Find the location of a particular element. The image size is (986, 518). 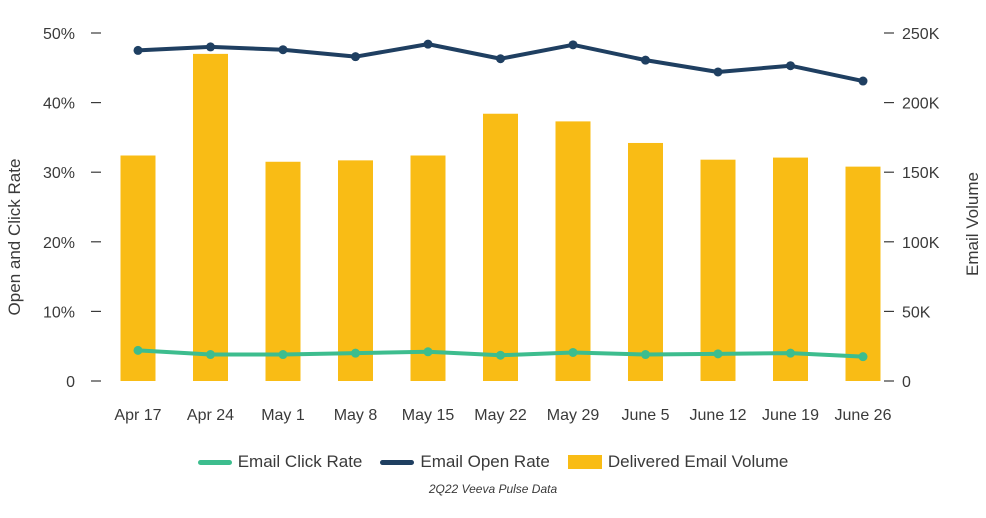

x-tick-label: June 12 is located at coordinates (718, 415).